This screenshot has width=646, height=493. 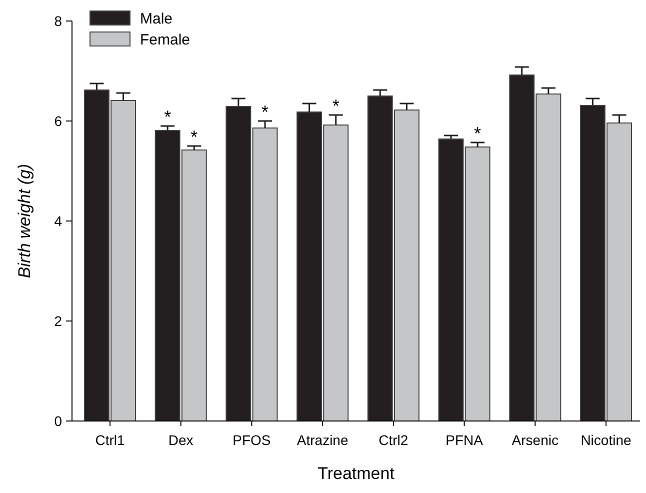 I want to click on x-tick-label: Ctrl1, so click(x=110, y=440).